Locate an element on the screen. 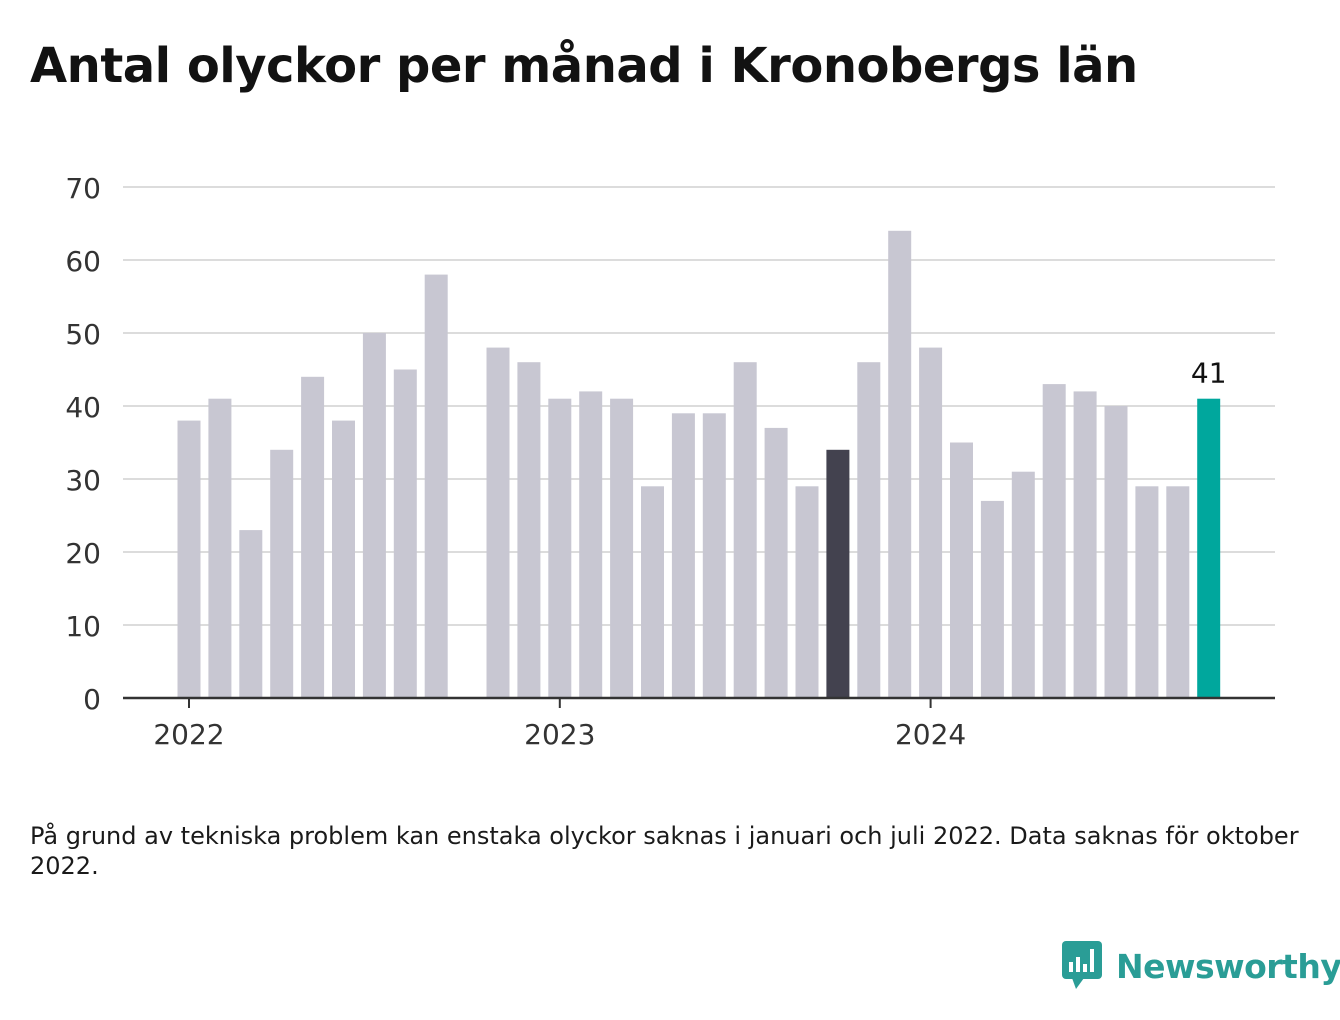 The height and width of the screenshot is (1020, 1340). brand-name: Newsworthy is located at coordinates (1228, 966).